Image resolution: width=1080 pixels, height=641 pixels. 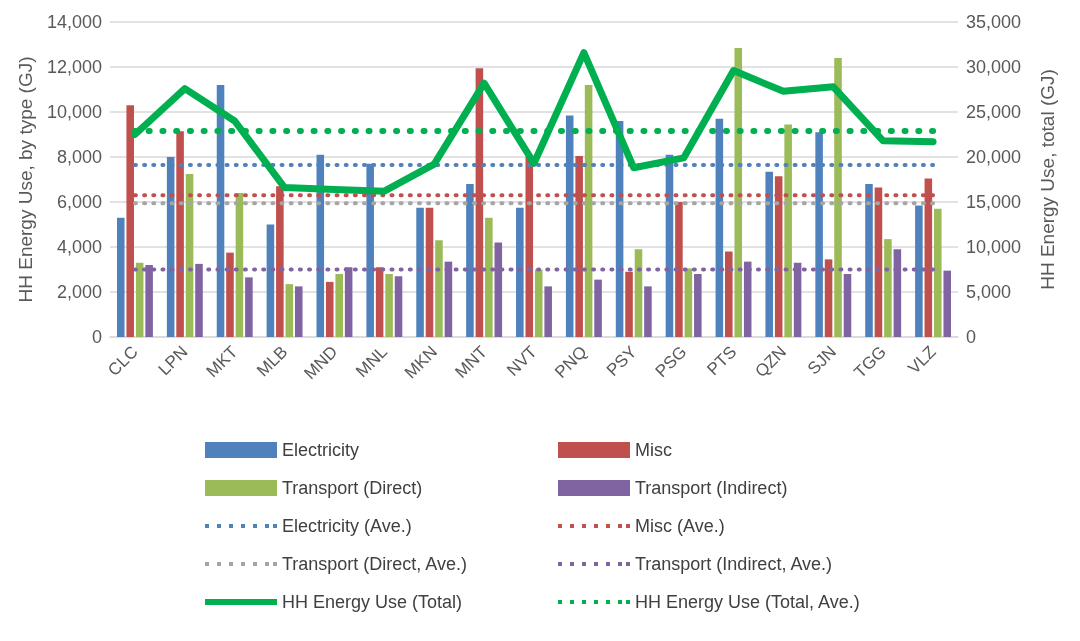 I want to click on y2-axis-title: HH Energy Use, total (GJ), so click(x=1047, y=179).